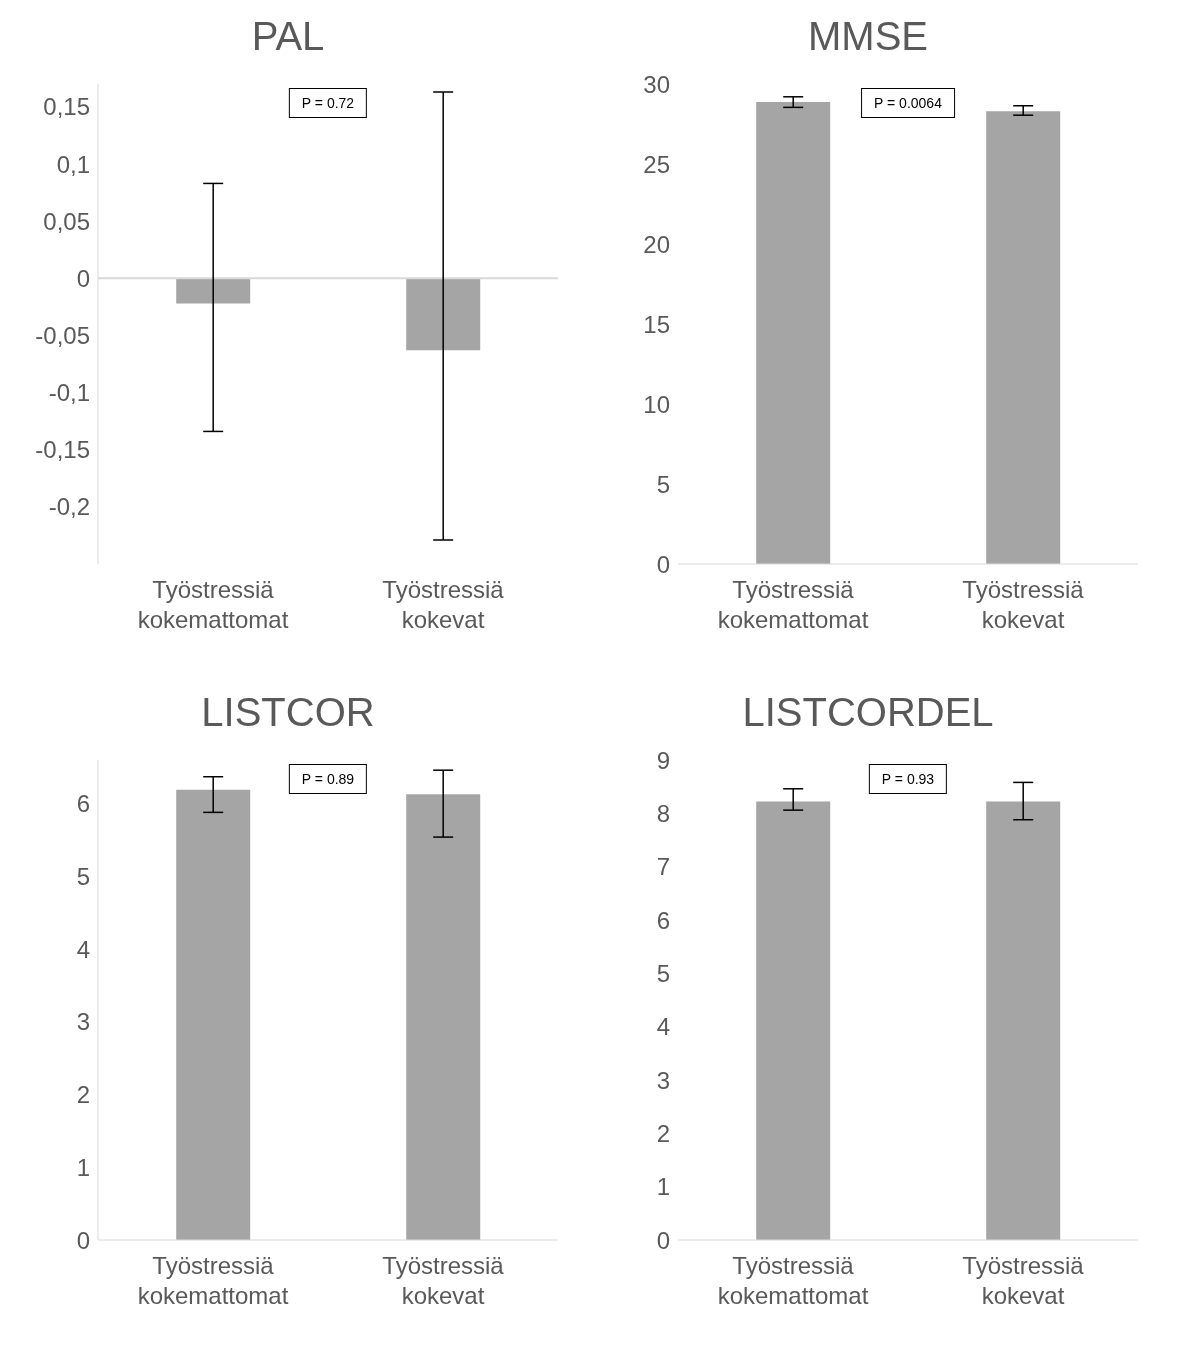 The height and width of the screenshot is (1369, 1184). I want to click on chart-title: MMSE, so click(868, 36).